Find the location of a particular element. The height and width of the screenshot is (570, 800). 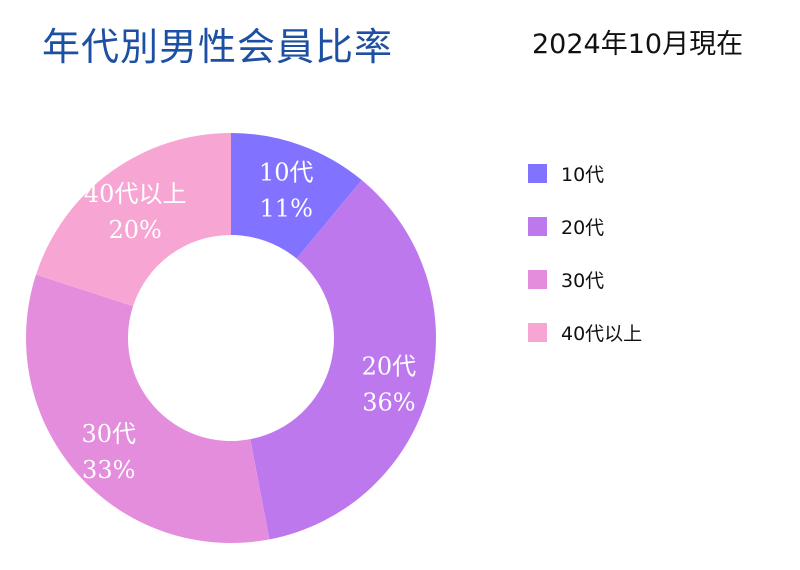

legend-item-3: 30代 is located at coordinates (585, 279).